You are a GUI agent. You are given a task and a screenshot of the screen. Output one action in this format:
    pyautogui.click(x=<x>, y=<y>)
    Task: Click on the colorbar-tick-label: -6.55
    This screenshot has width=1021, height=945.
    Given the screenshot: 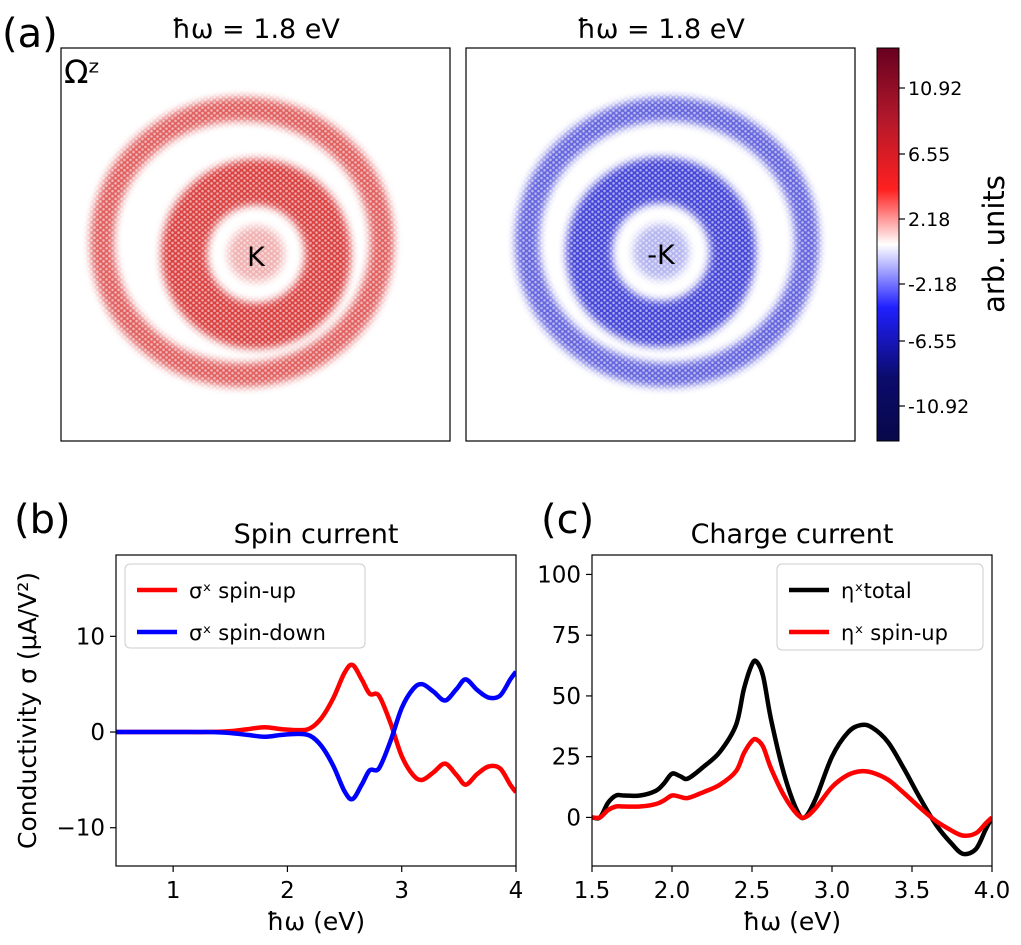 What is the action you would take?
    pyautogui.click(x=932, y=342)
    